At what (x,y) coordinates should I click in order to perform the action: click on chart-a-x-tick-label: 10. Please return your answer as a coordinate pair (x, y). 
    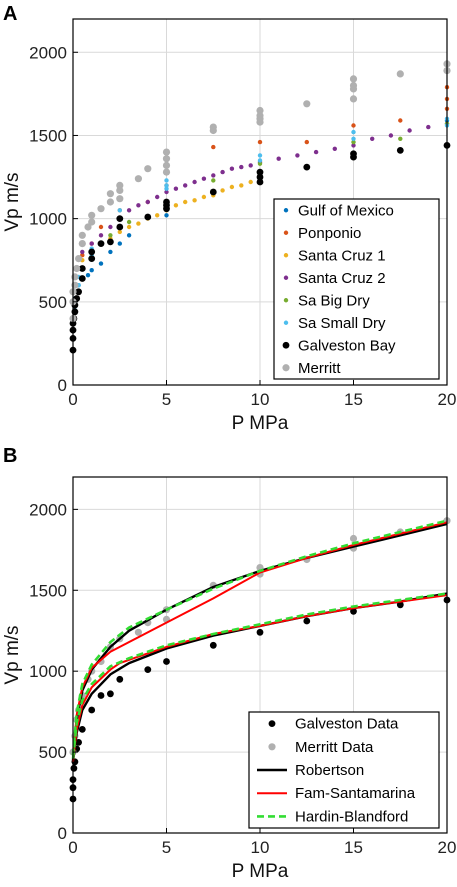
    Looking at the image, I should click on (260, 399).